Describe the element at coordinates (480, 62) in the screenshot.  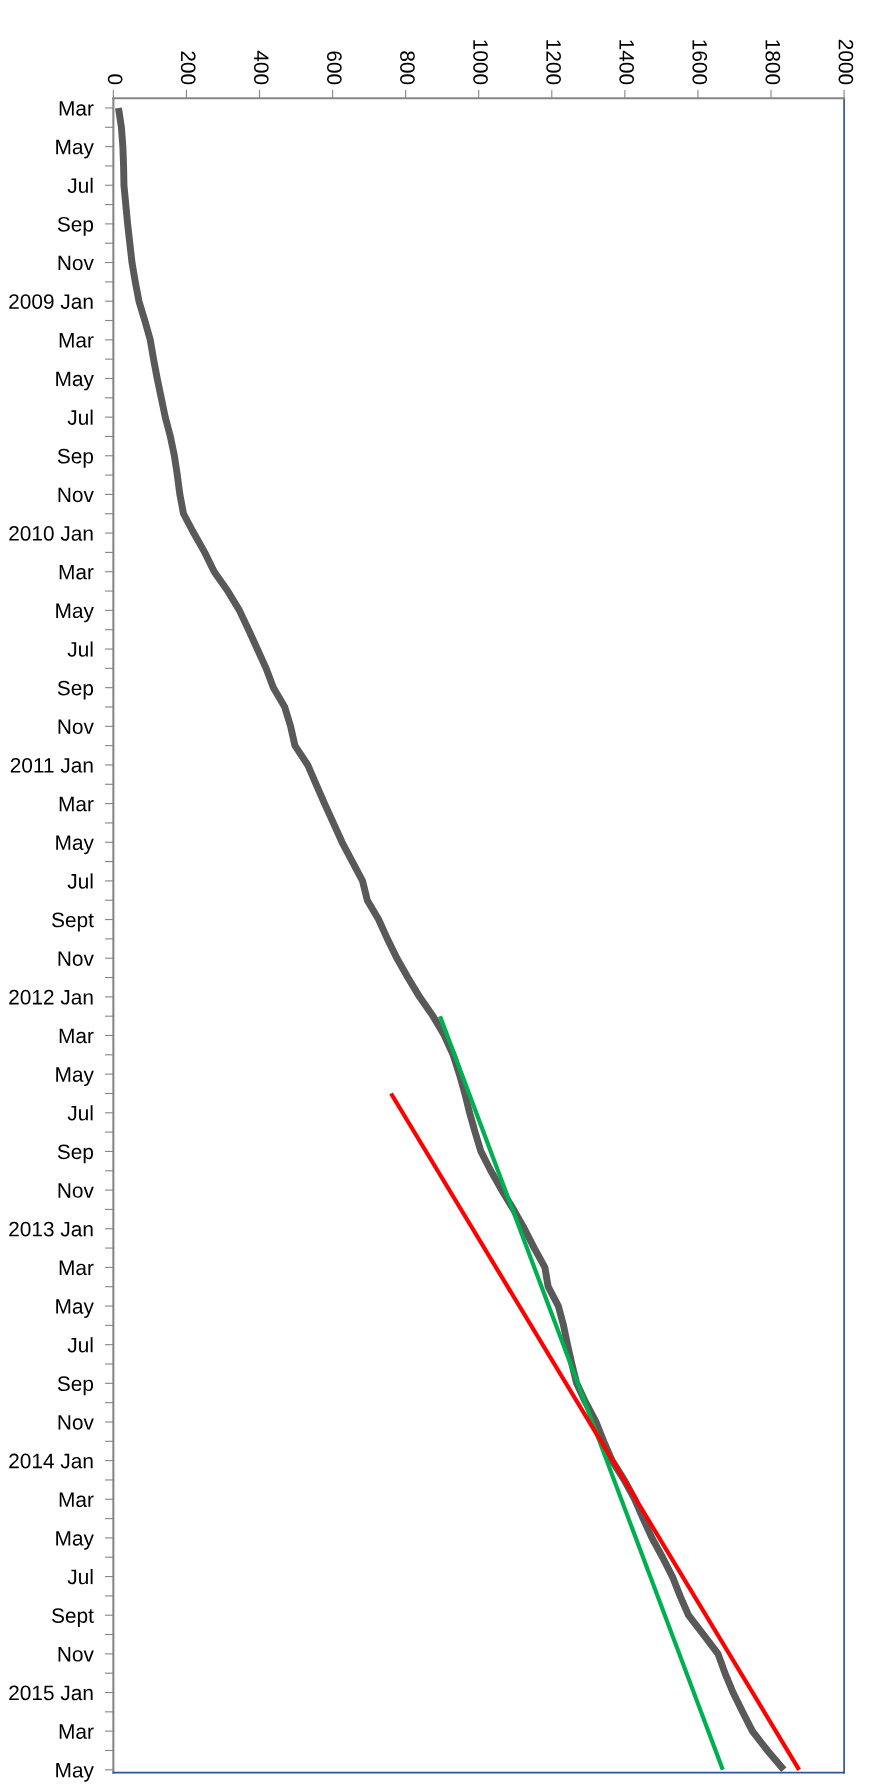
I see `x-tick-label: 1000` at that location.